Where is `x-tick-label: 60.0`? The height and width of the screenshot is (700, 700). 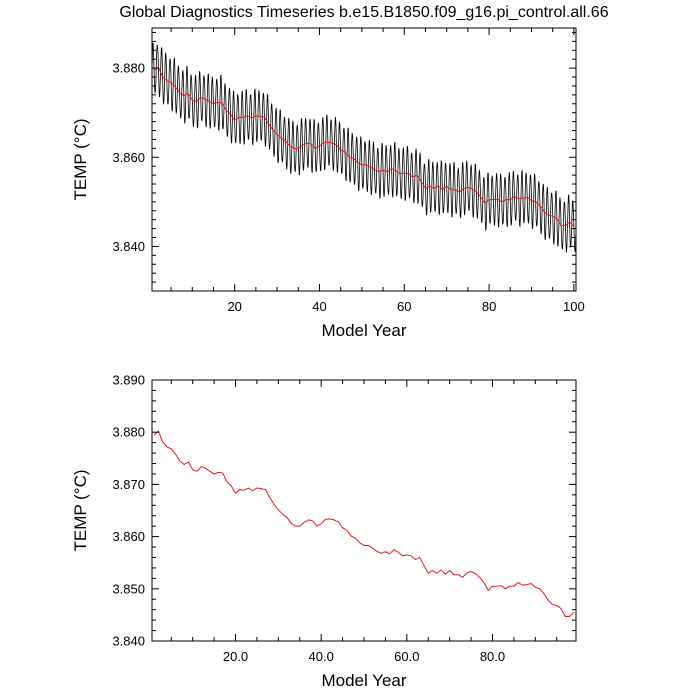 x-tick-label: 60.0 is located at coordinates (406, 656).